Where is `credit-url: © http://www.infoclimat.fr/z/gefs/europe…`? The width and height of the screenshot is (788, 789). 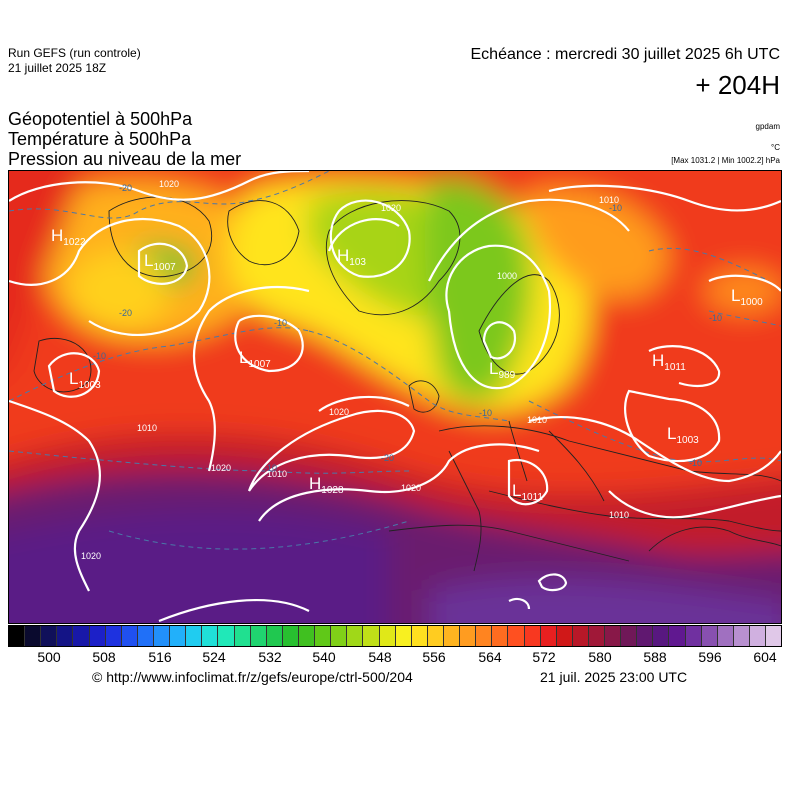
credit-url: © http://www.infoclimat.fr/z/gefs/europe… is located at coordinates (252, 677).